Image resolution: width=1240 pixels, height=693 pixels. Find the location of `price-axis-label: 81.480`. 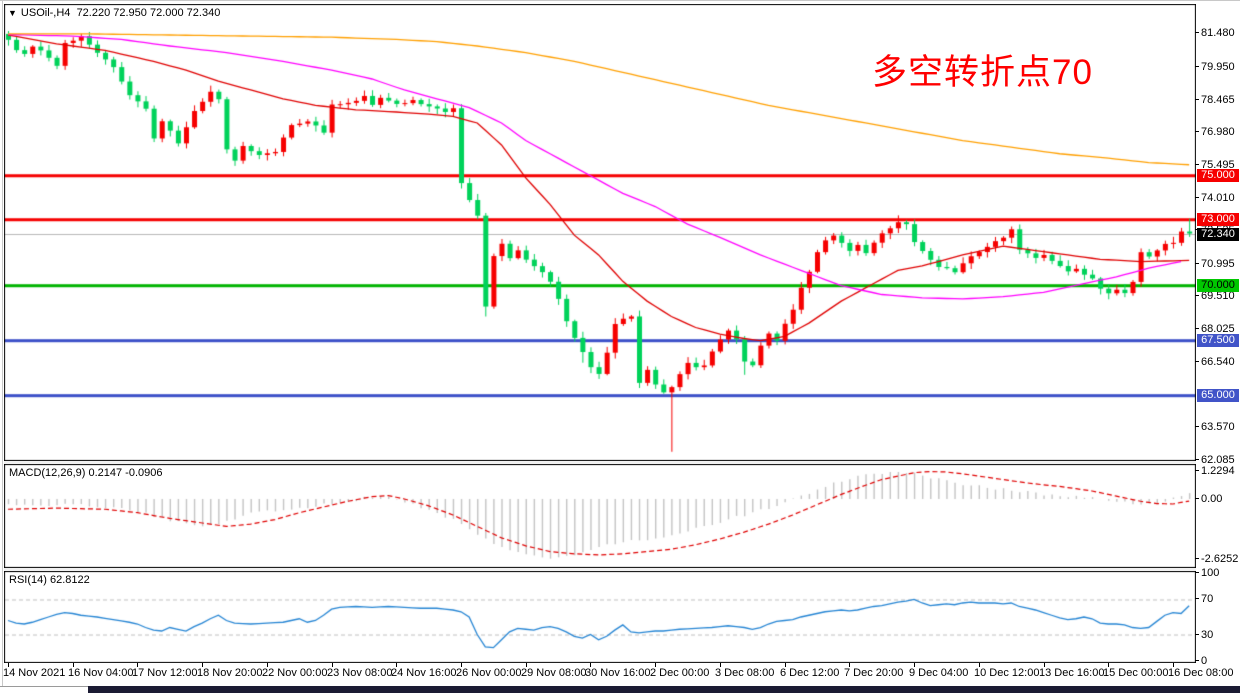

price-axis-label: 81.480 is located at coordinates (1215, 33).